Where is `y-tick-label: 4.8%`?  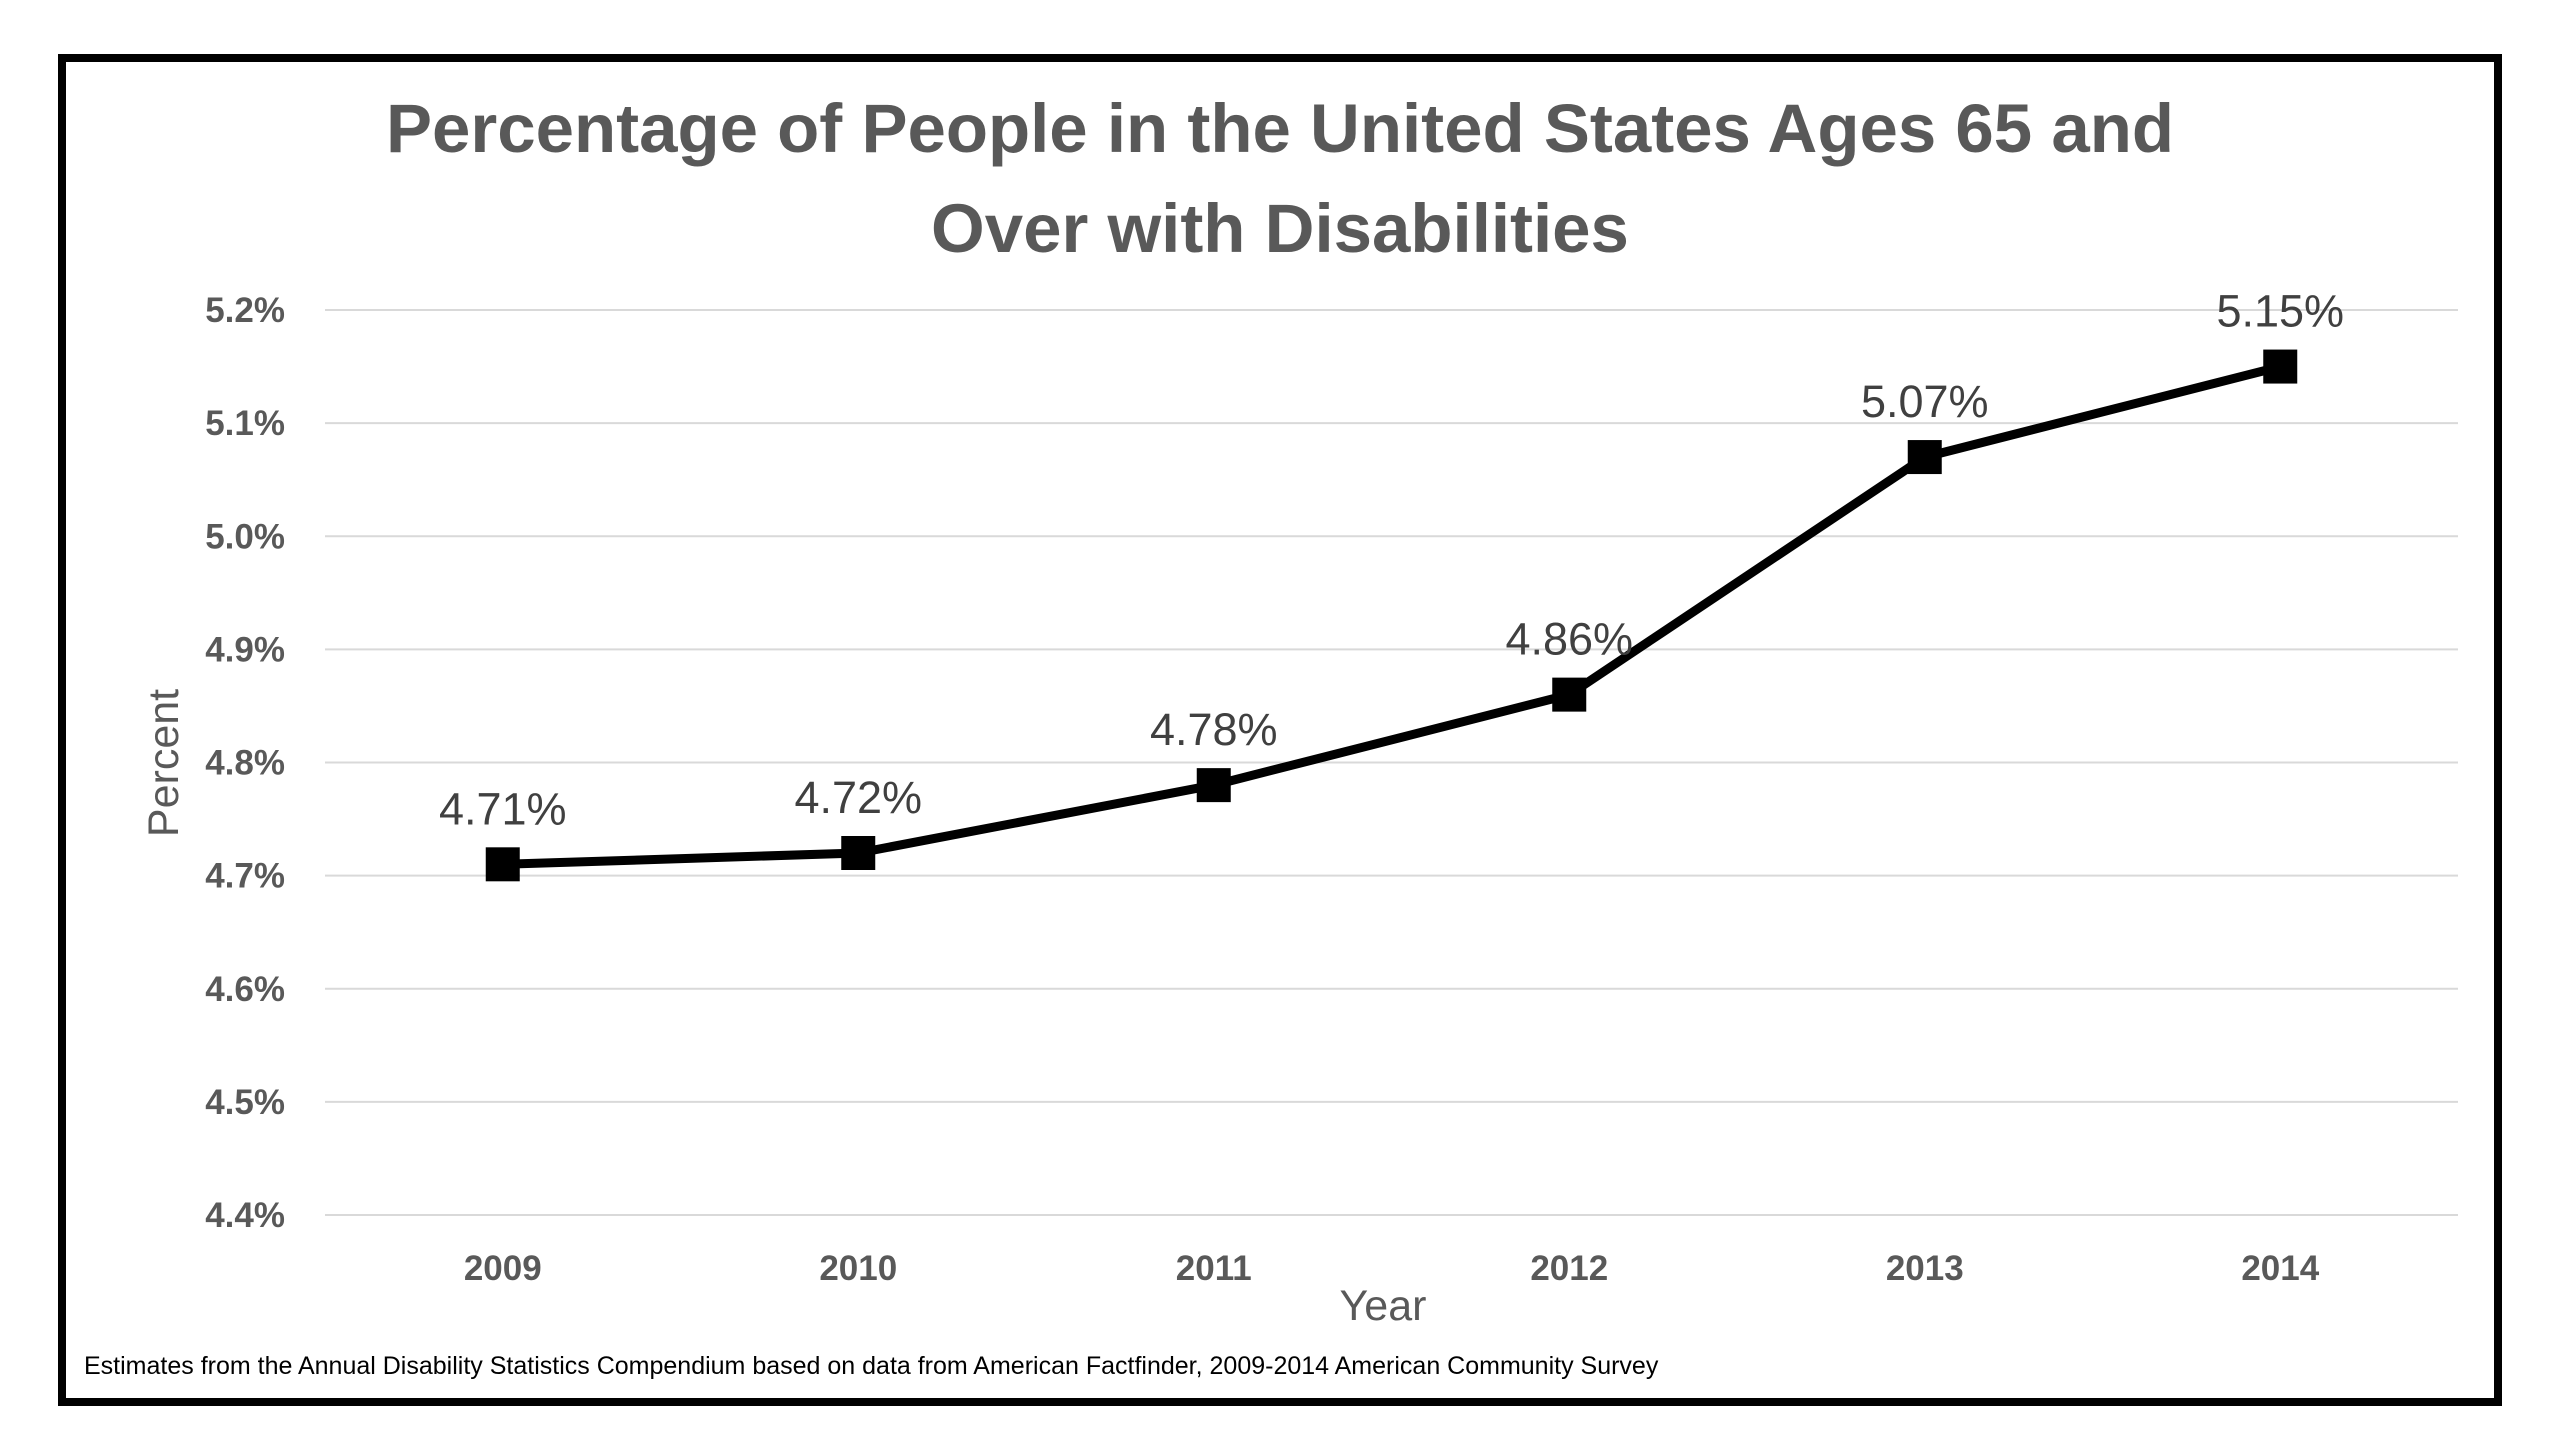
y-tick-label: 4.8% is located at coordinates (245, 763).